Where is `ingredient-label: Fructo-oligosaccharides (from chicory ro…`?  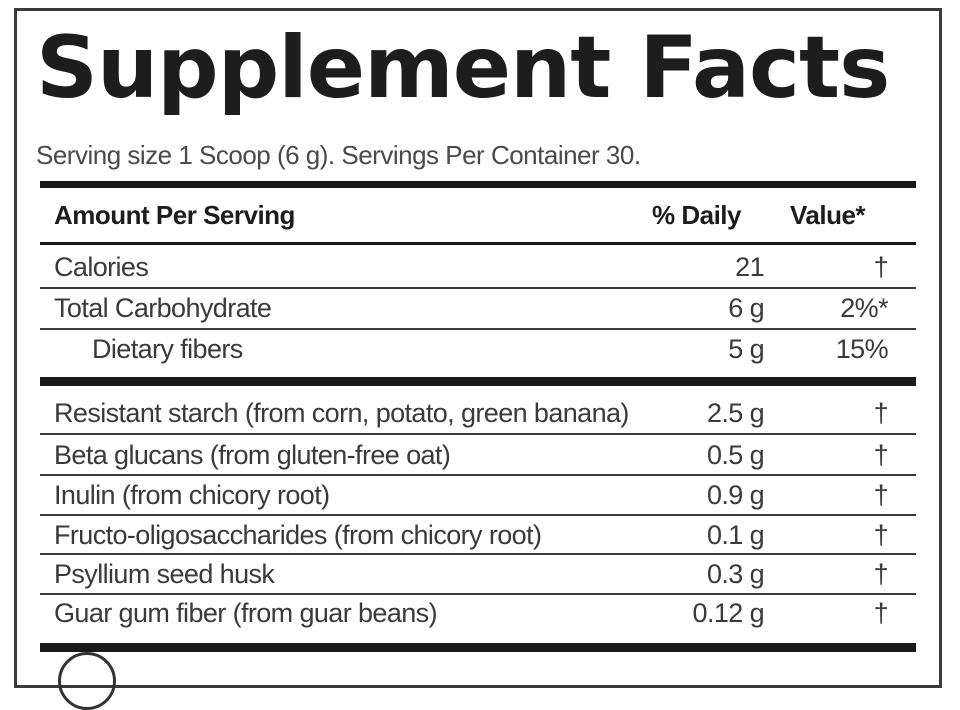
ingredient-label: Fructo-oligosaccharides (from chicory ro… is located at coordinates (298, 535).